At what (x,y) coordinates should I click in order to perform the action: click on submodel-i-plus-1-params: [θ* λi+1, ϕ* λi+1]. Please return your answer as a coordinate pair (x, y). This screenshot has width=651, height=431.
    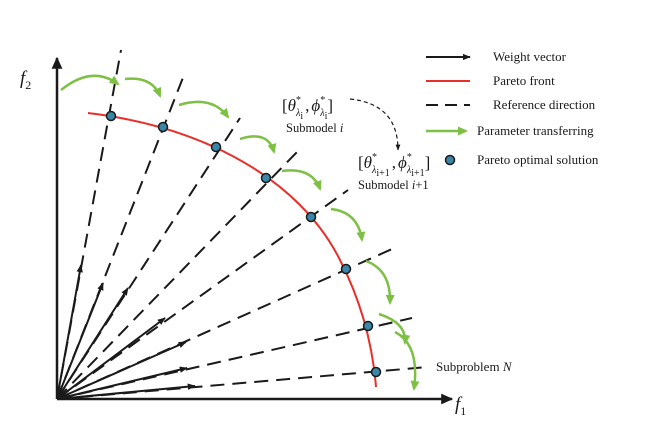
    Looking at the image, I should click on (394, 165).